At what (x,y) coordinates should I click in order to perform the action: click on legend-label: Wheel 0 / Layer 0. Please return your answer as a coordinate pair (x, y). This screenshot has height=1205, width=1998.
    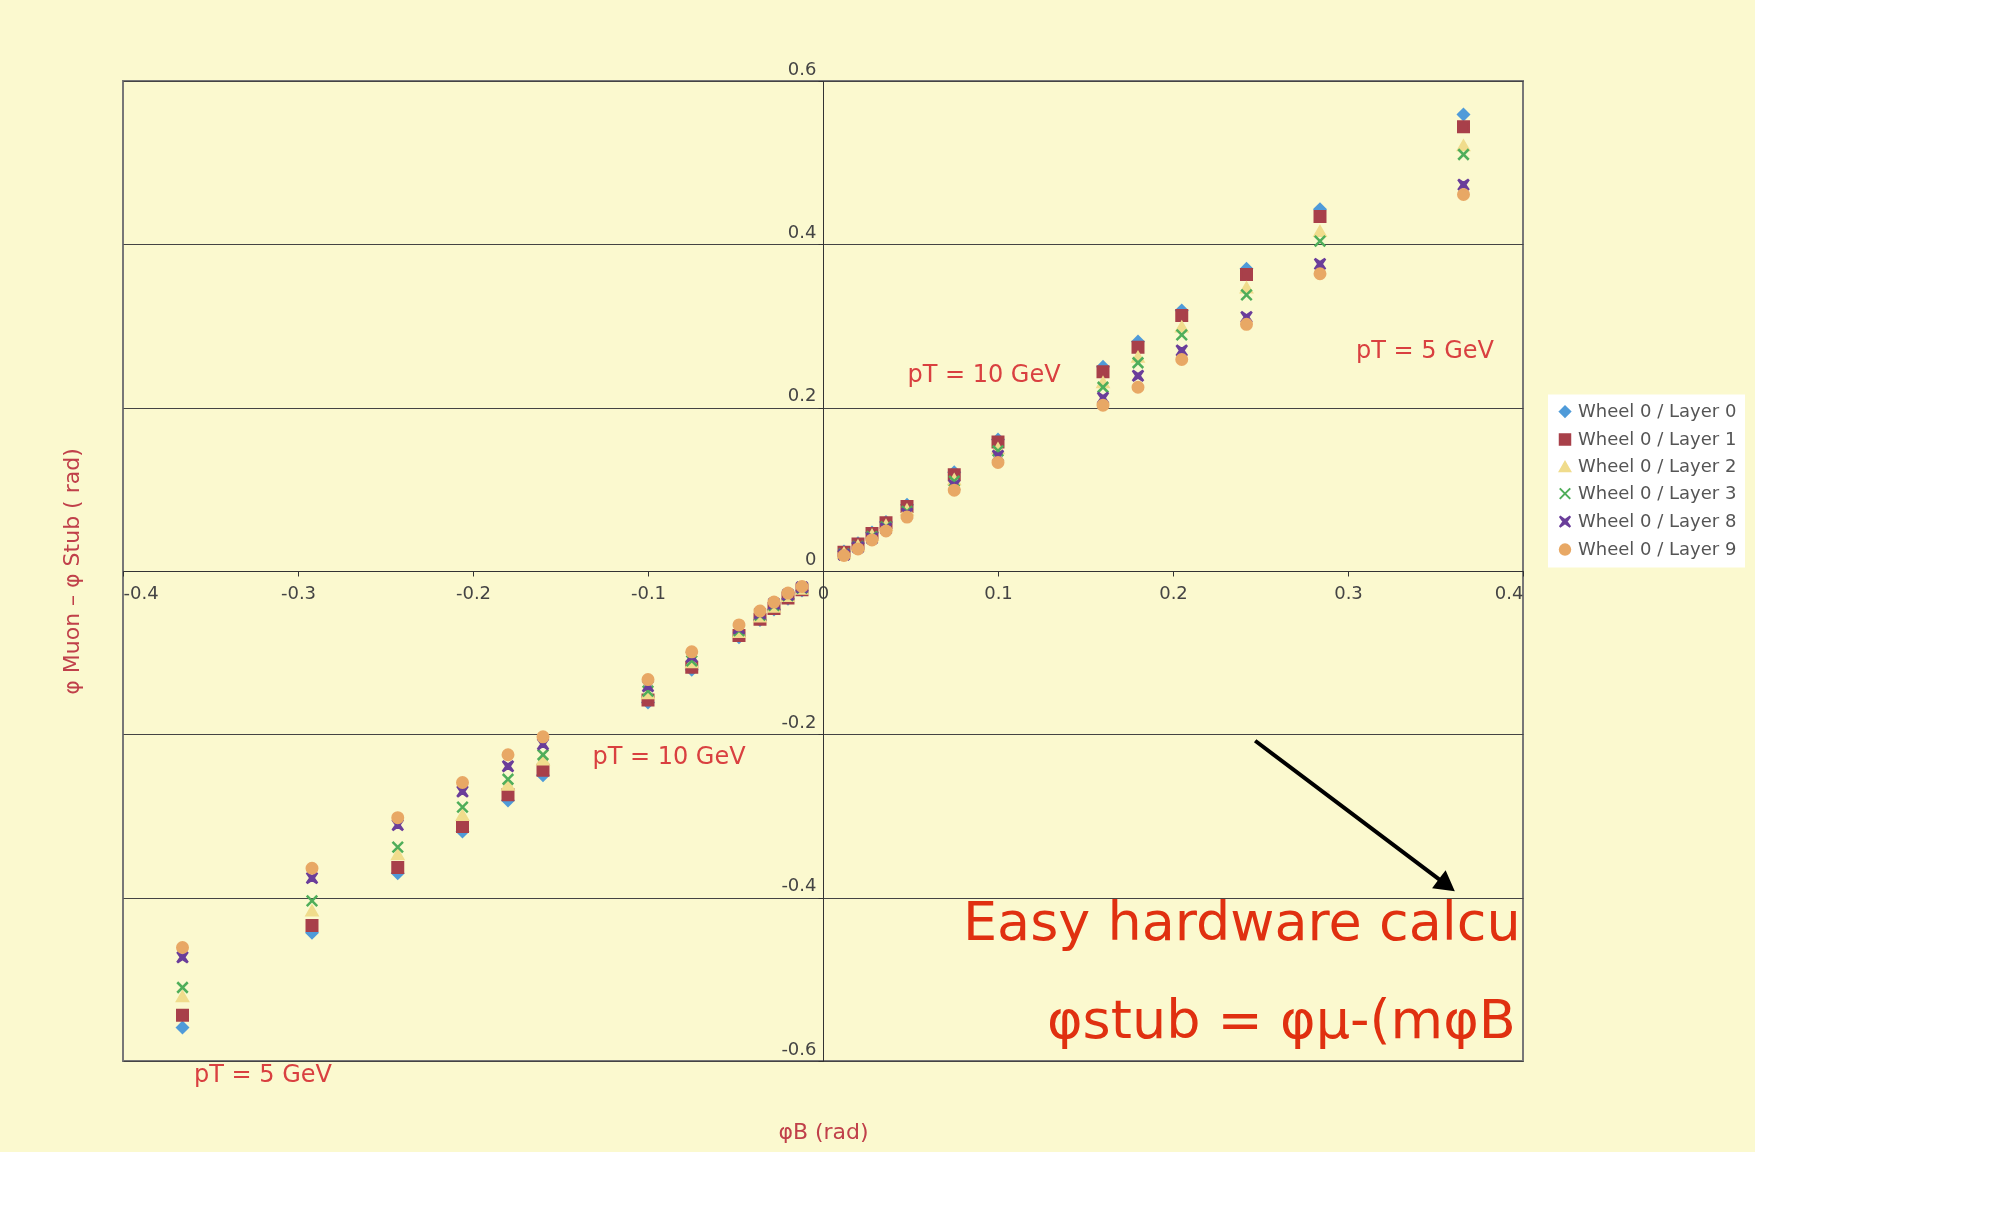
    Looking at the image, I should click on (1657, 410).